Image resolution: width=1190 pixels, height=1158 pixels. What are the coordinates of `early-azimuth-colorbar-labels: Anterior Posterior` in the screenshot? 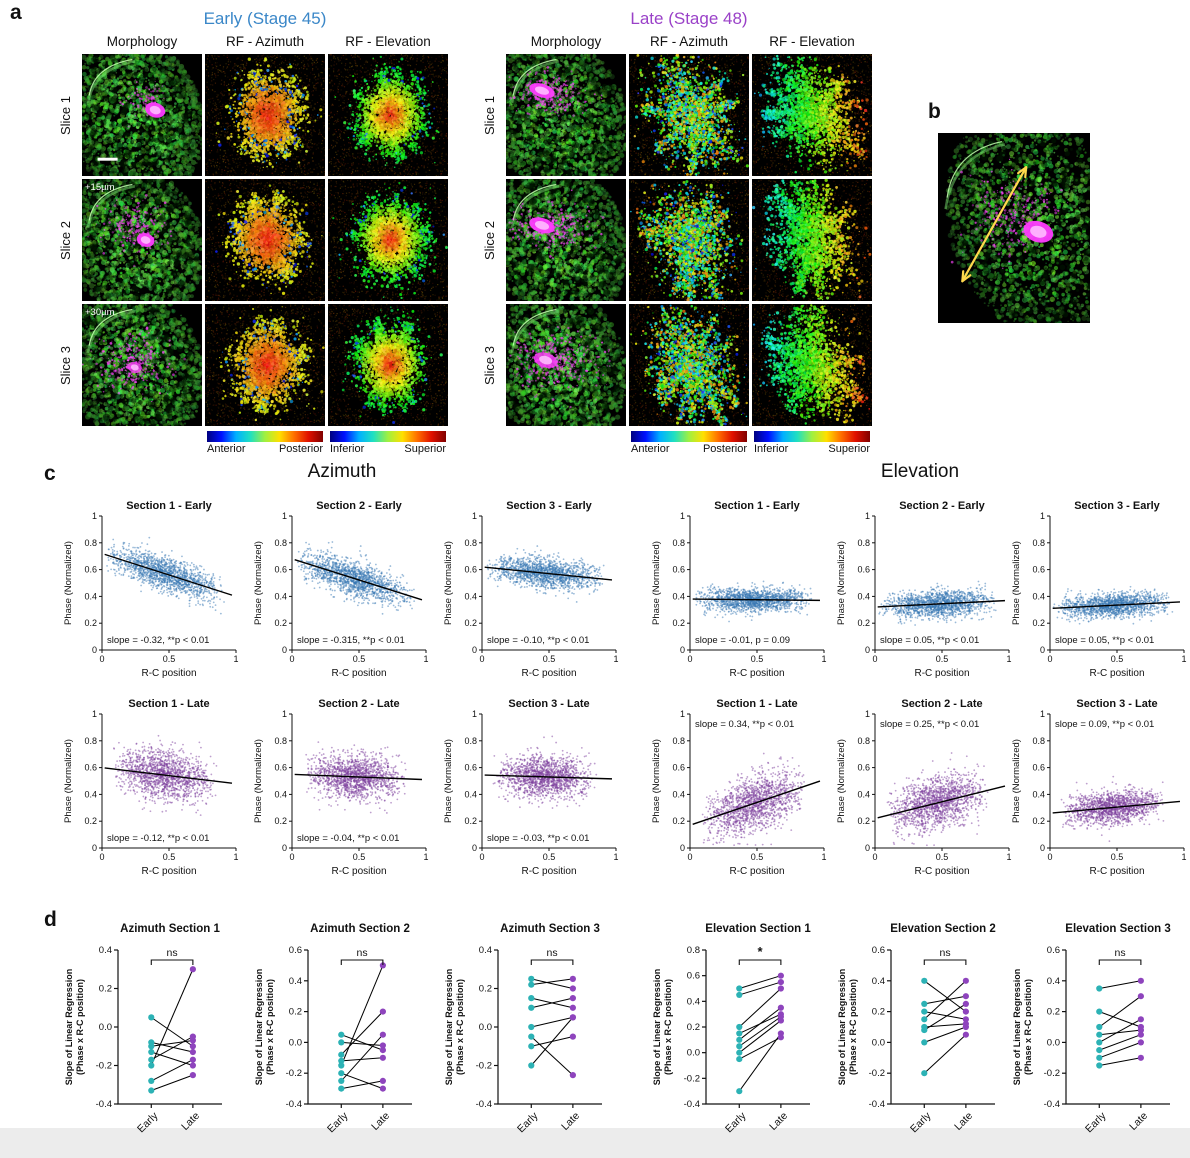 It's located at (265, 449).